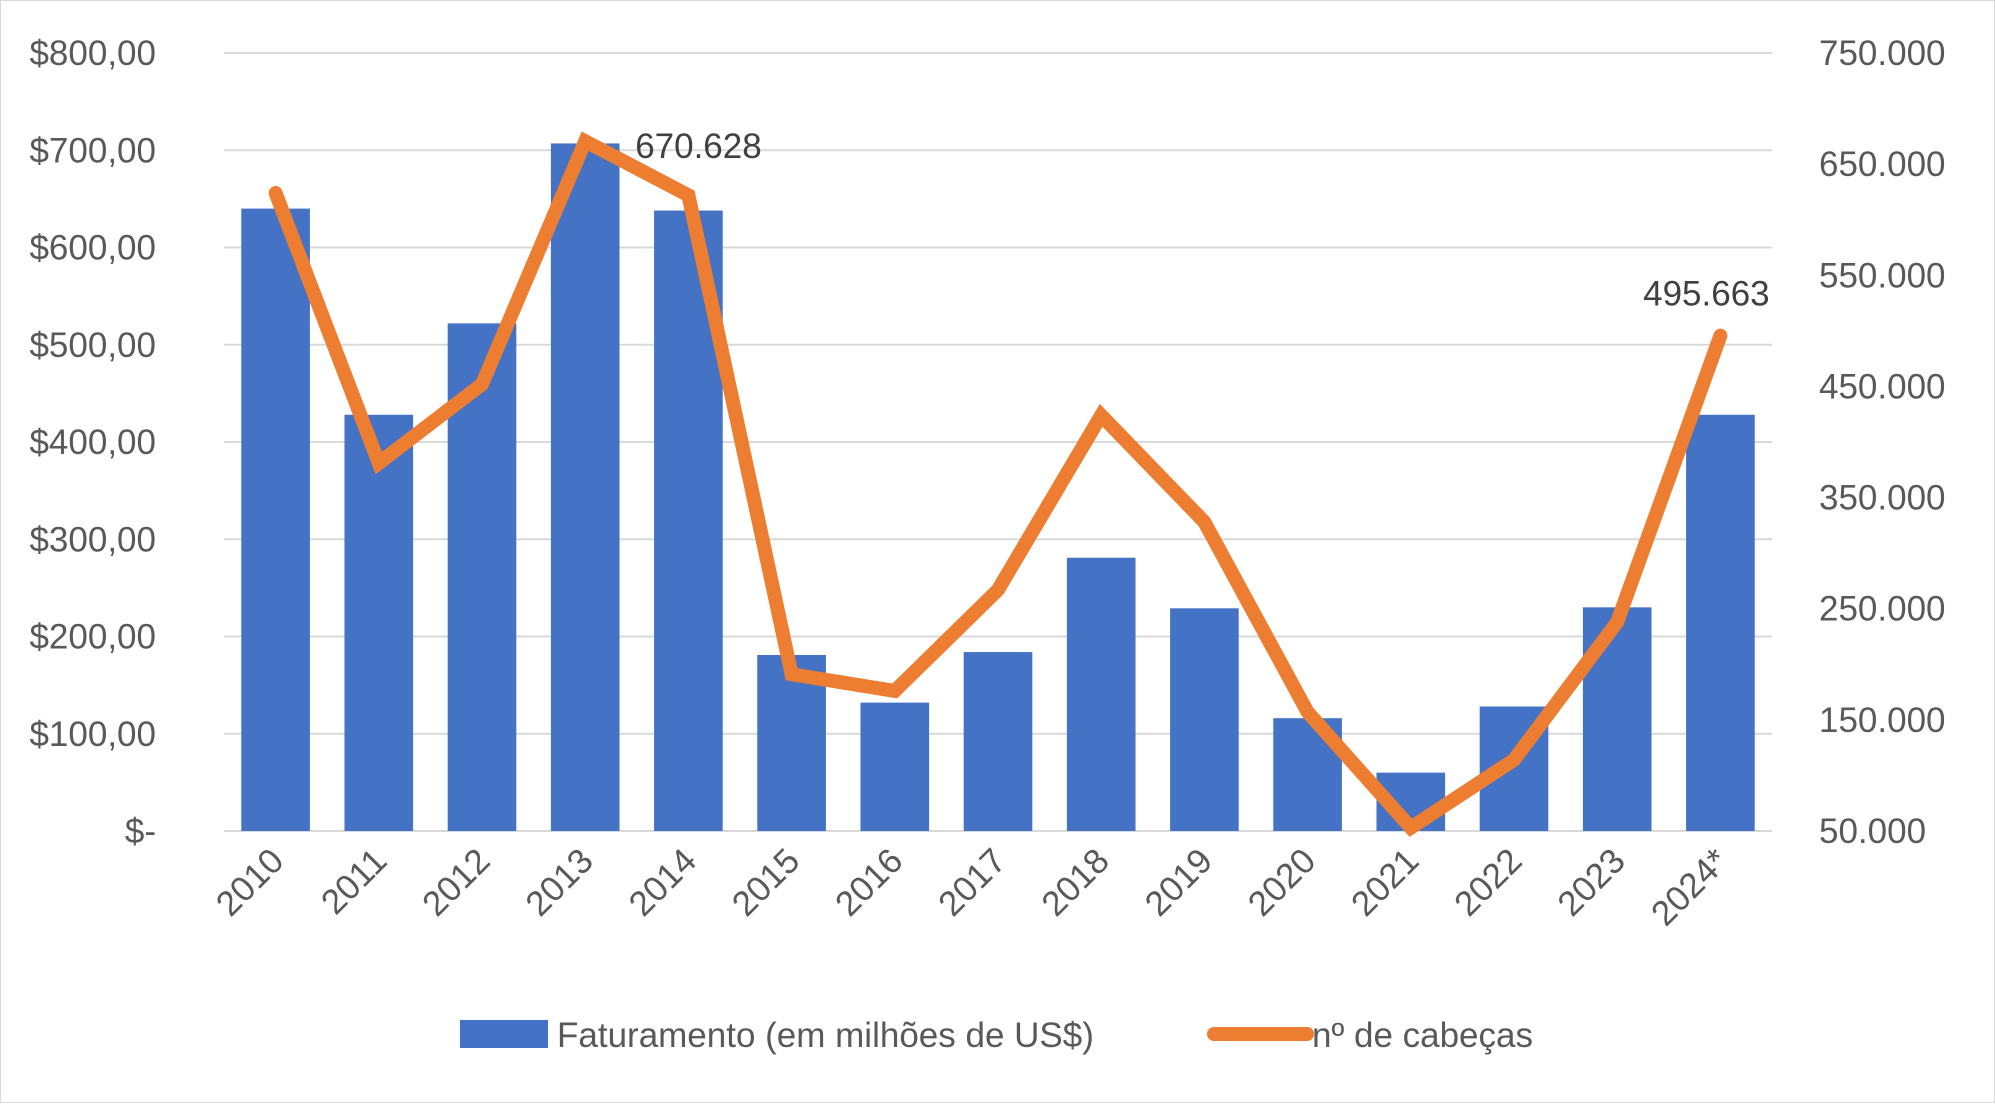 The width and height of the screenshot is (1995, 1104). I want to click on right-axis-tick-label: 650.000, so click(1882, 164).